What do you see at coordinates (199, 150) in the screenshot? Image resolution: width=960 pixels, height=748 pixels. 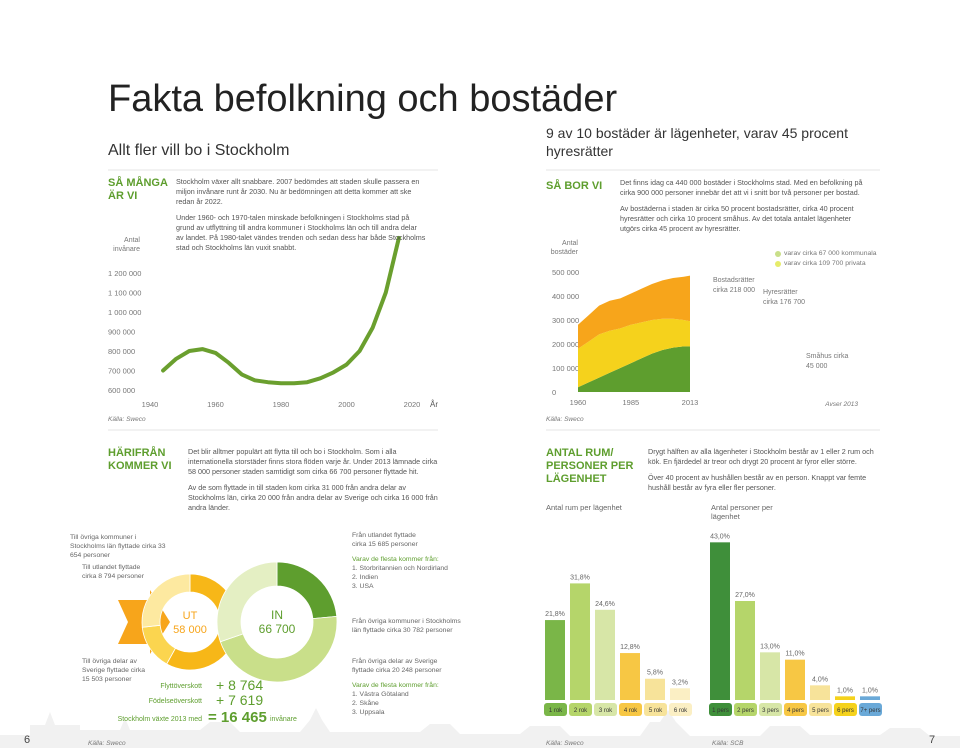 I see `subtitle: Allt fler vill bo i Stockholm` at bounding box center [199, 150].